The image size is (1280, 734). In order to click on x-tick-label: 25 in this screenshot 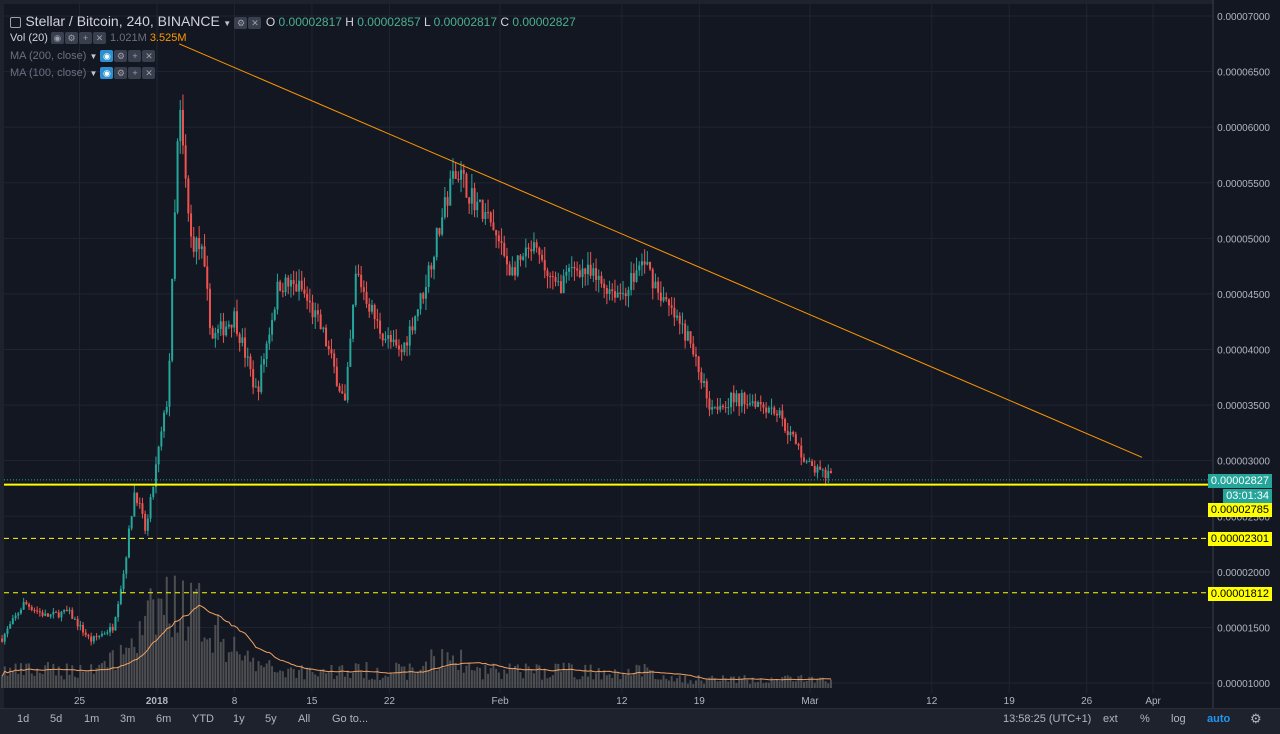, I will do `click(80, 701)`.